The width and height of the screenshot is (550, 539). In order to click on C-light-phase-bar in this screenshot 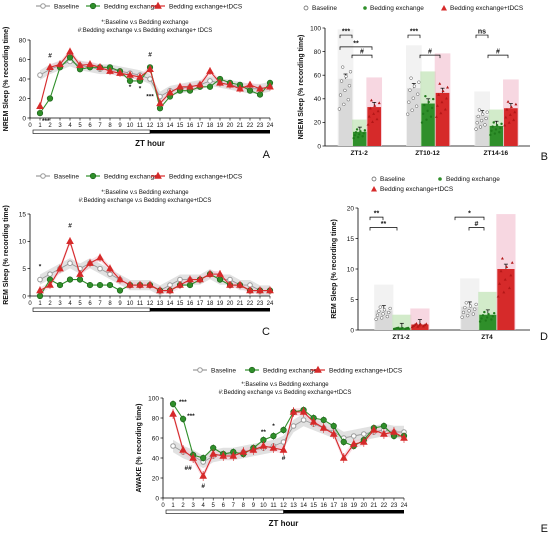, I will do `click(91, 309)`.